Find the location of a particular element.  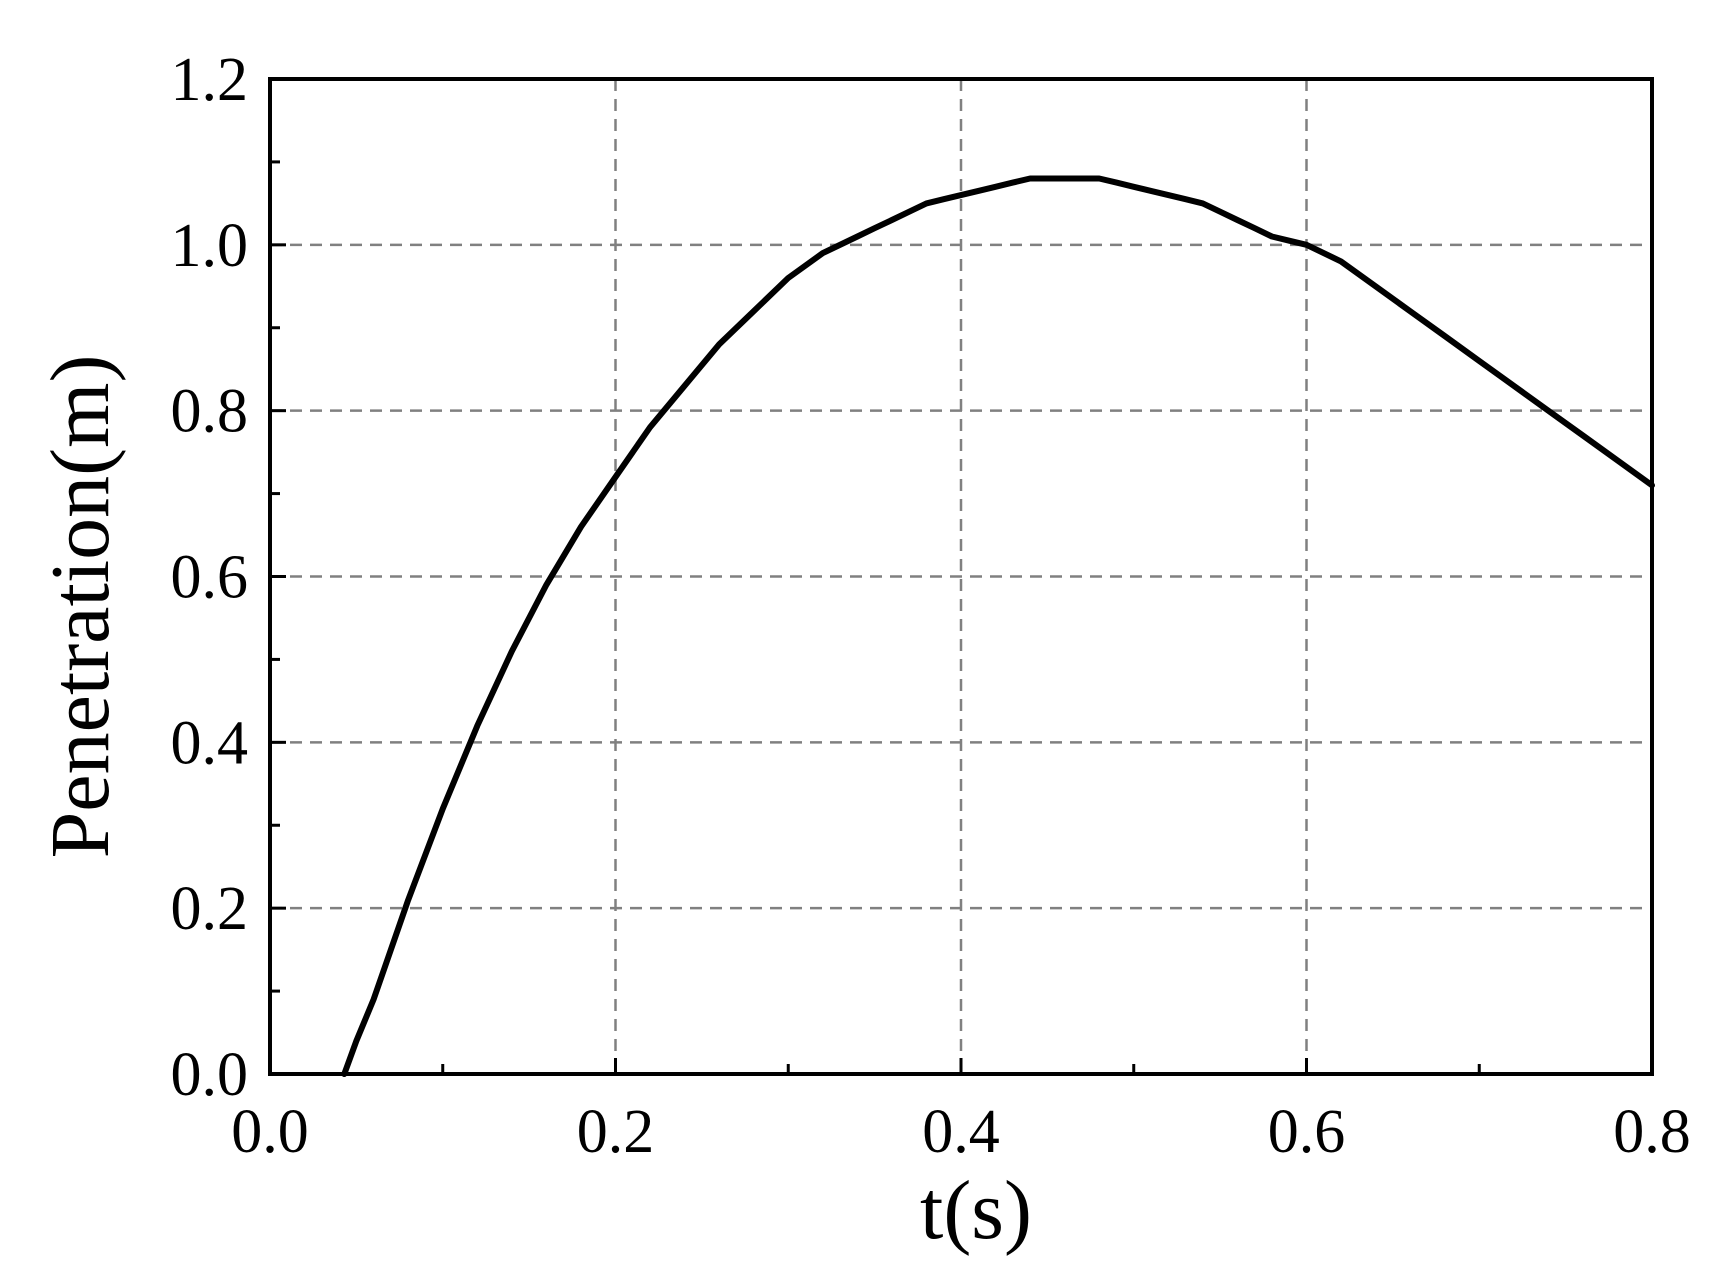

y-tick-label: 1.2 is located at coordinates (210, 80).